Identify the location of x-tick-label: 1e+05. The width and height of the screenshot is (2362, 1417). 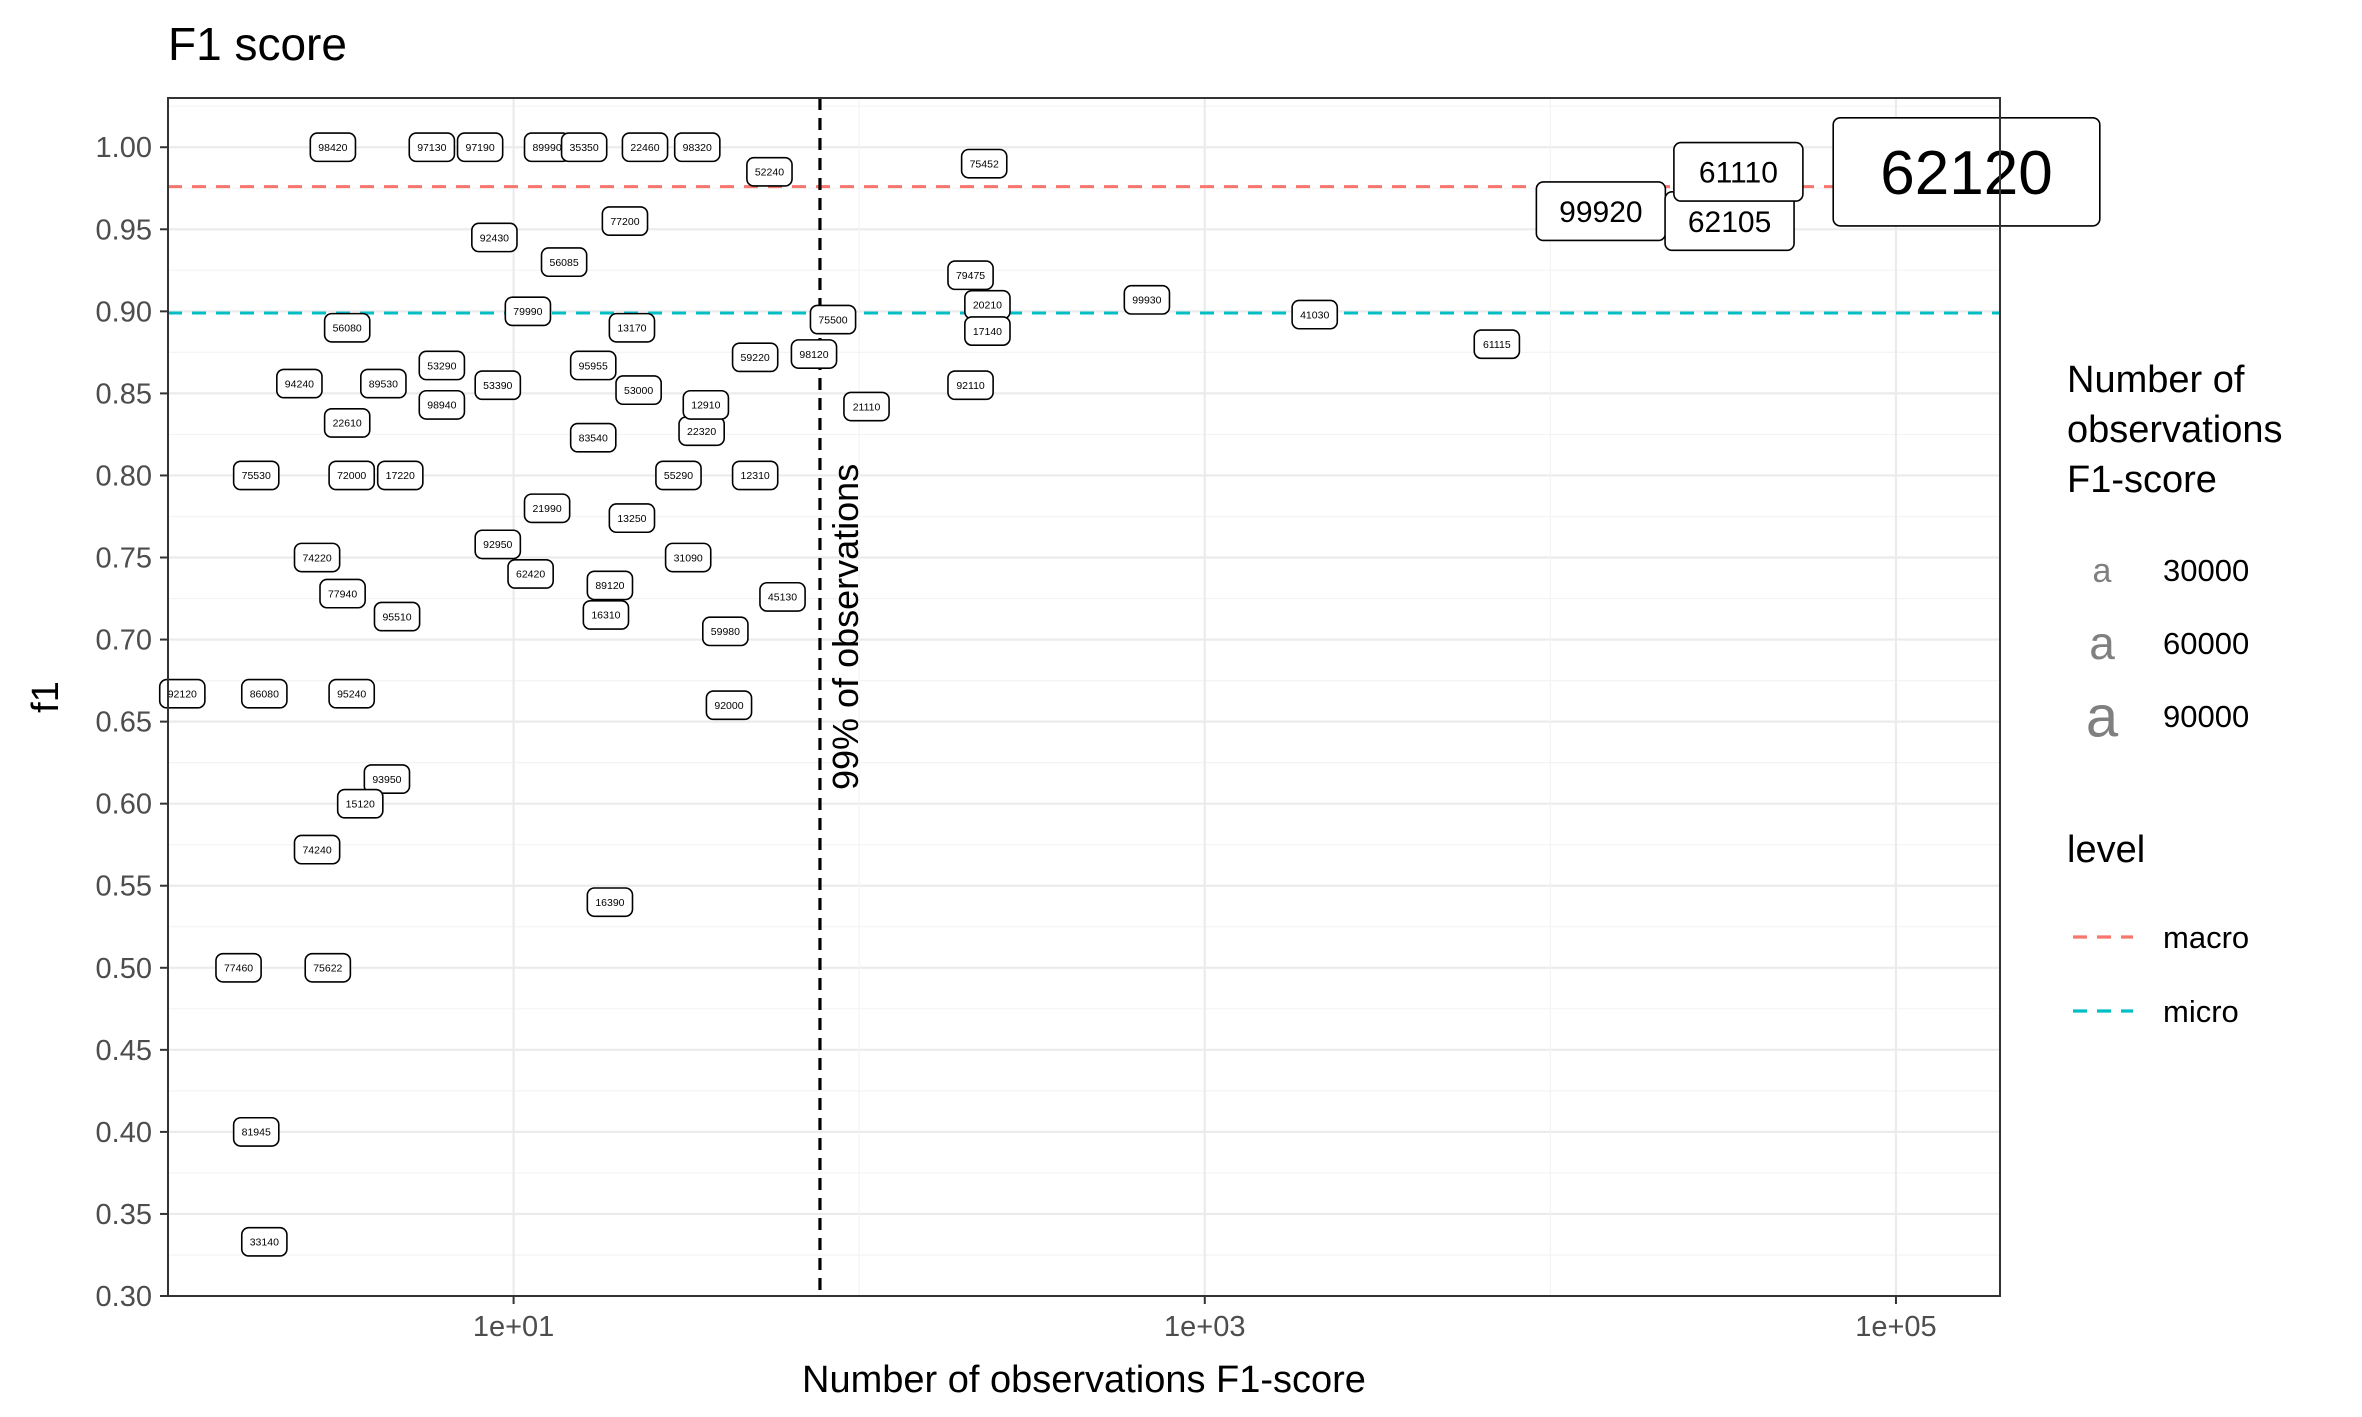
(1895, 1327).